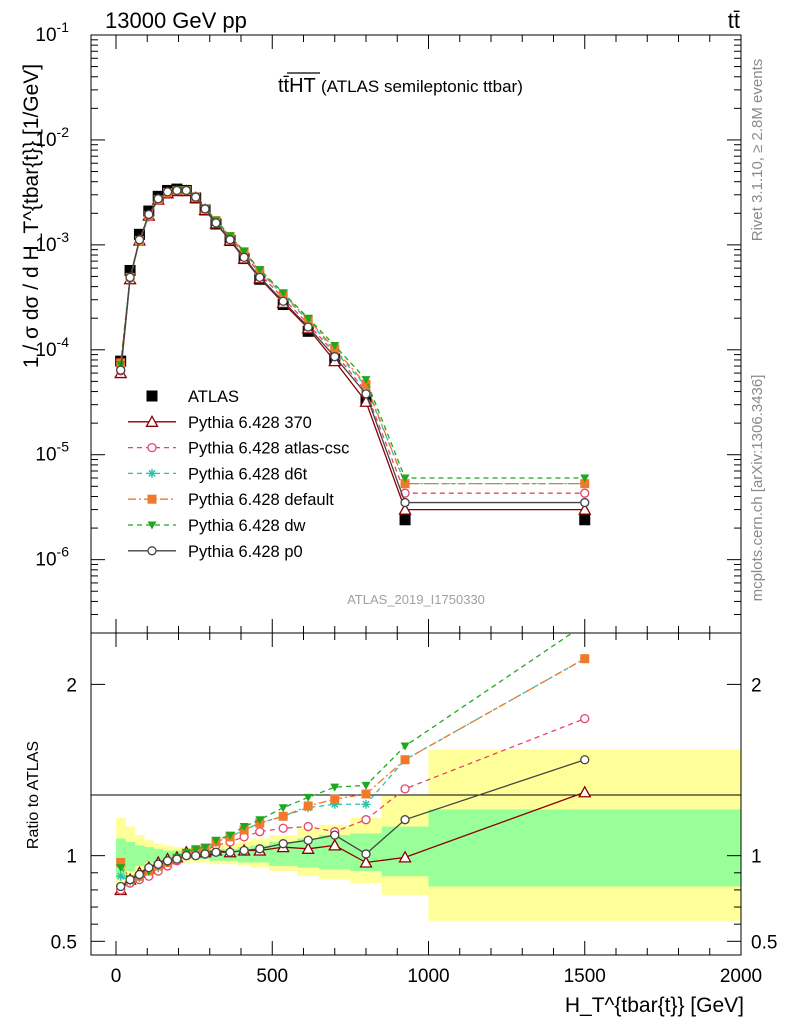 This screenshot has width=786, height=1024. I want to click on ratio-line, so click(352, 804).